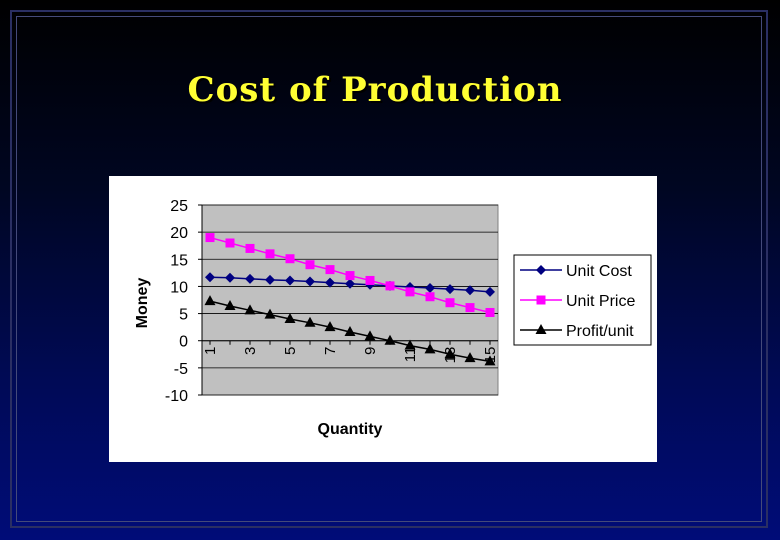  What do you see at coordinates (290, 351) in the screenshot?
I see `x-tick-label: 5` at bounding box center [290, 351].